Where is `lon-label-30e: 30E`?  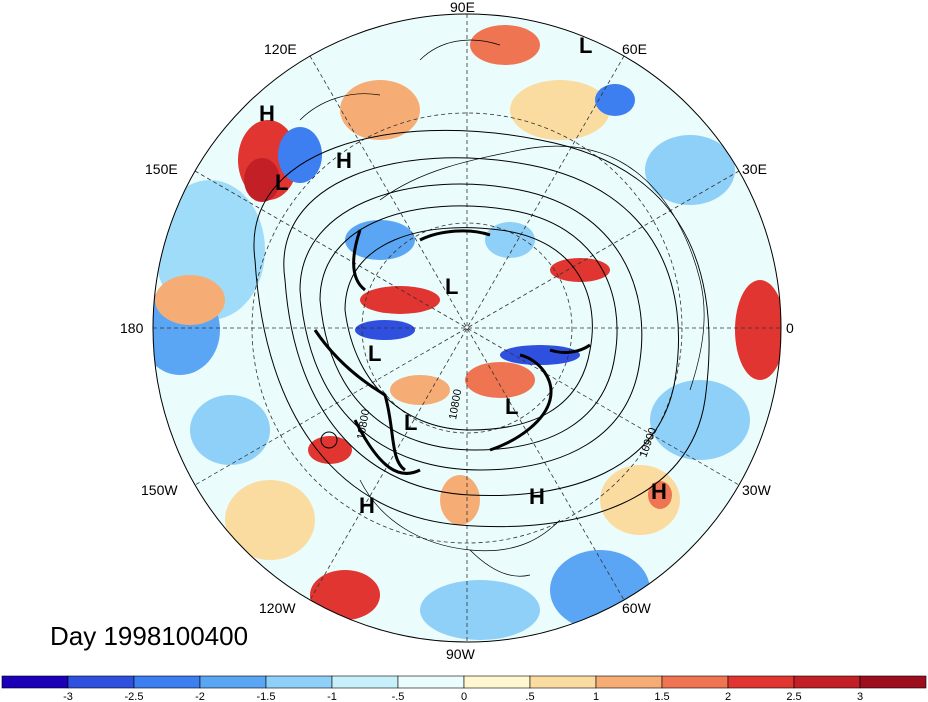 lon-label-30e: 30E is located at coordinates (754, 169).